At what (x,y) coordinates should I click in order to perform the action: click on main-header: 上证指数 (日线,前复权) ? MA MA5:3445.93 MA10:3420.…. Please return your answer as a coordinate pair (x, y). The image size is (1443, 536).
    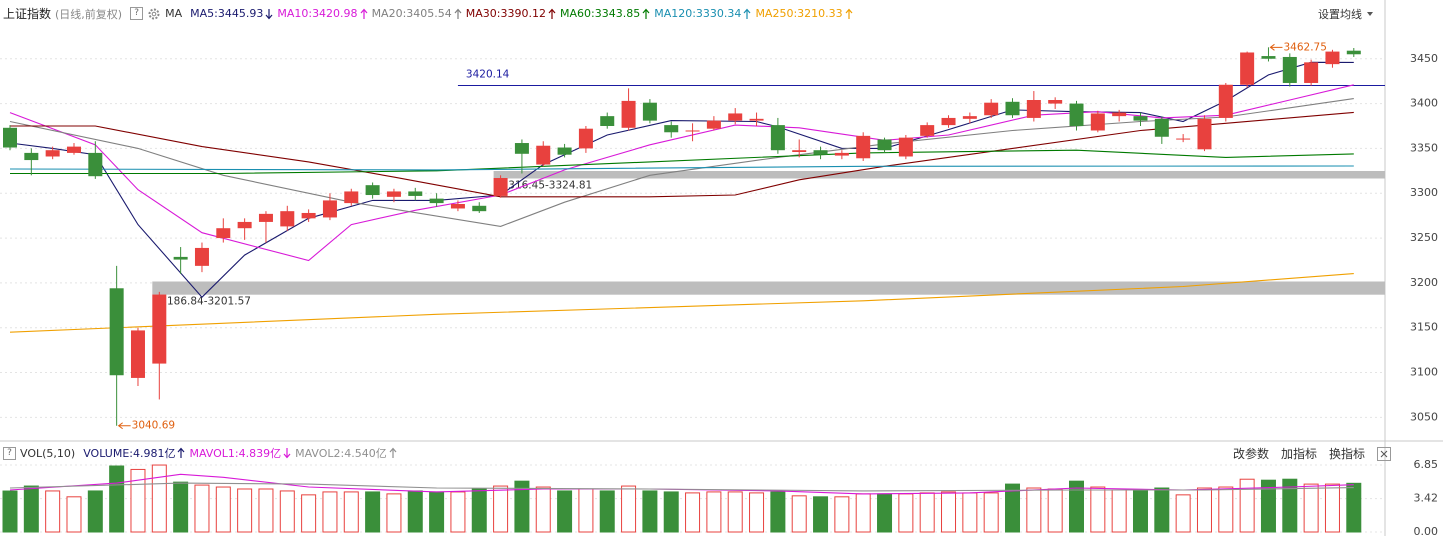
    Looking at the image, I should click on (430, 13).